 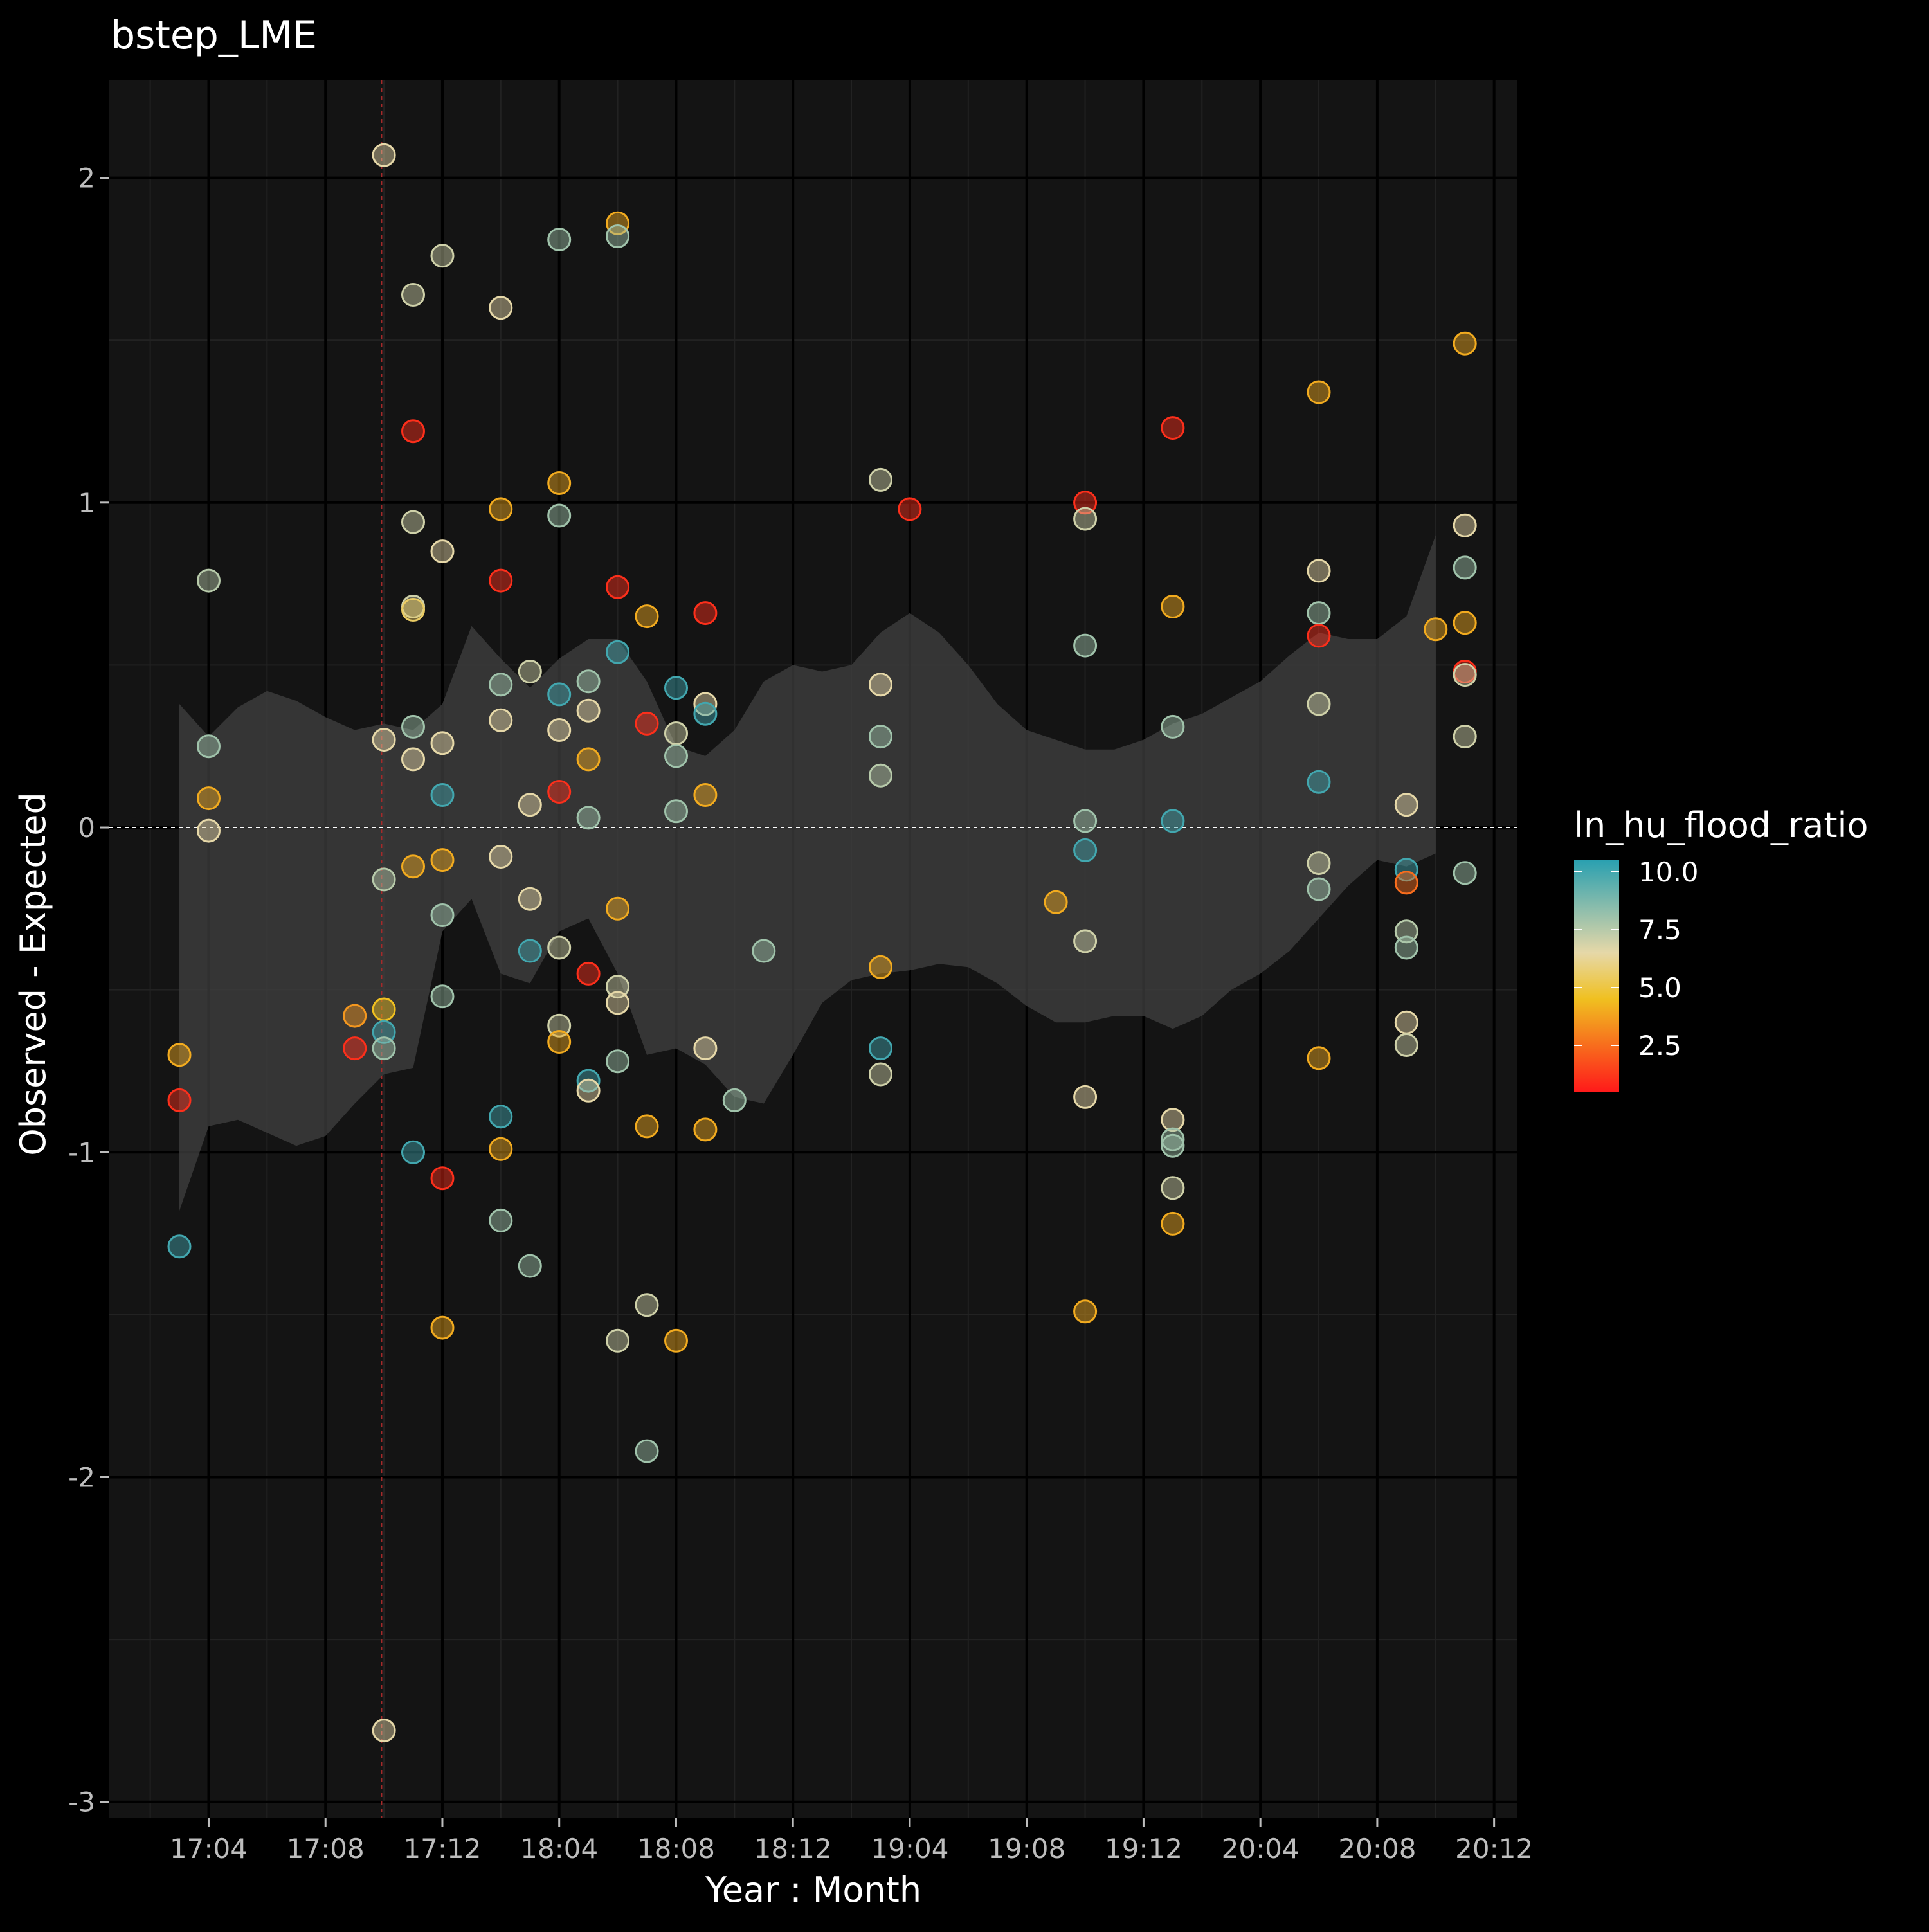 I want to click on y-tick-label: -3, so click(x=81, y=1802).